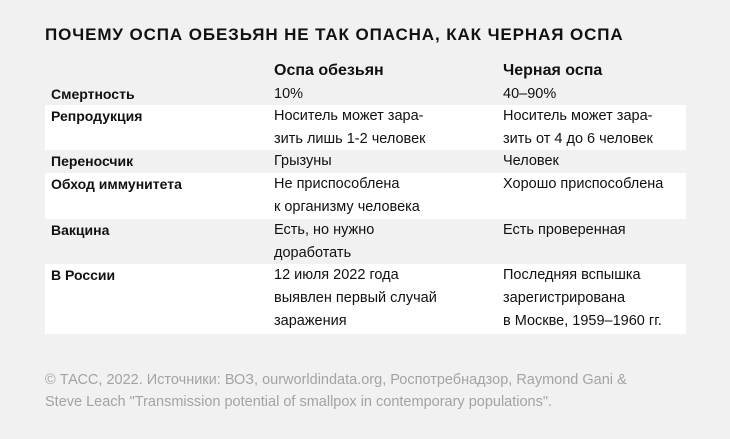  What do you see at coordinates (92, 161) in the screenshot?
I see `row-label: Переносчик` at bounding box center [92, 161].